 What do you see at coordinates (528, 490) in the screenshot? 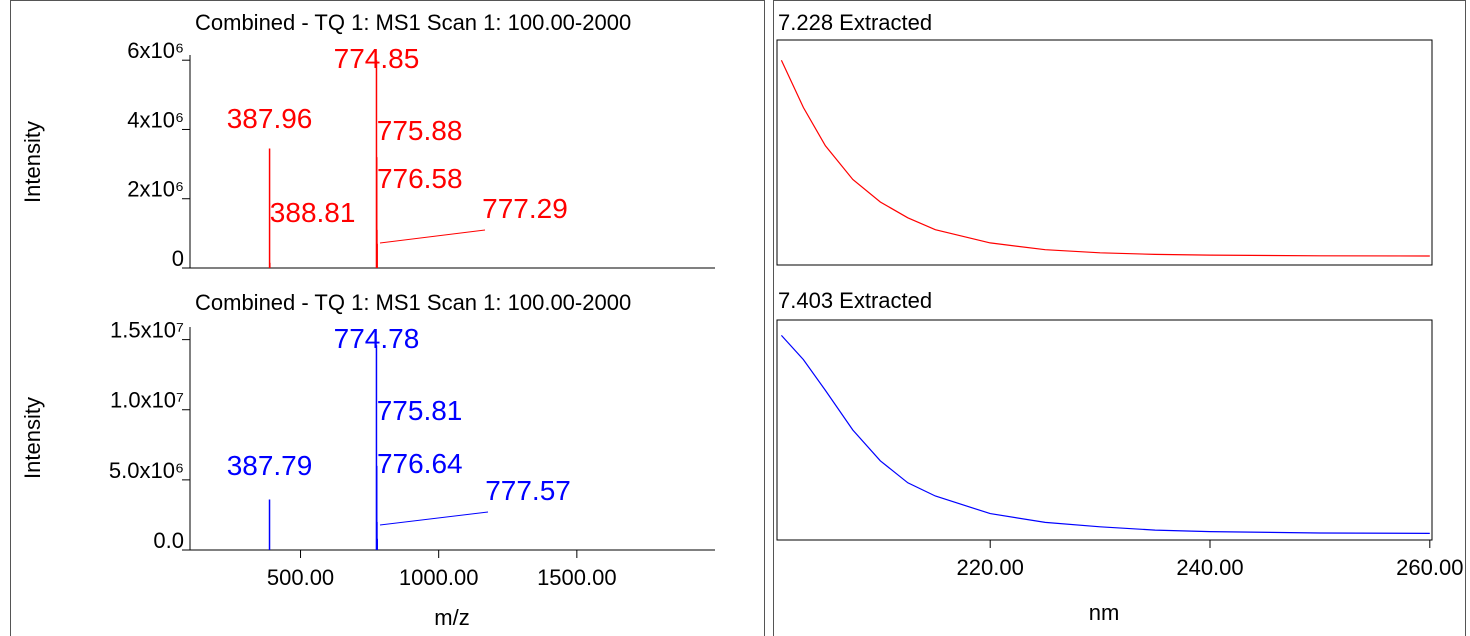
I see `peak-label: 777.57` at bounding box center [528, 490].